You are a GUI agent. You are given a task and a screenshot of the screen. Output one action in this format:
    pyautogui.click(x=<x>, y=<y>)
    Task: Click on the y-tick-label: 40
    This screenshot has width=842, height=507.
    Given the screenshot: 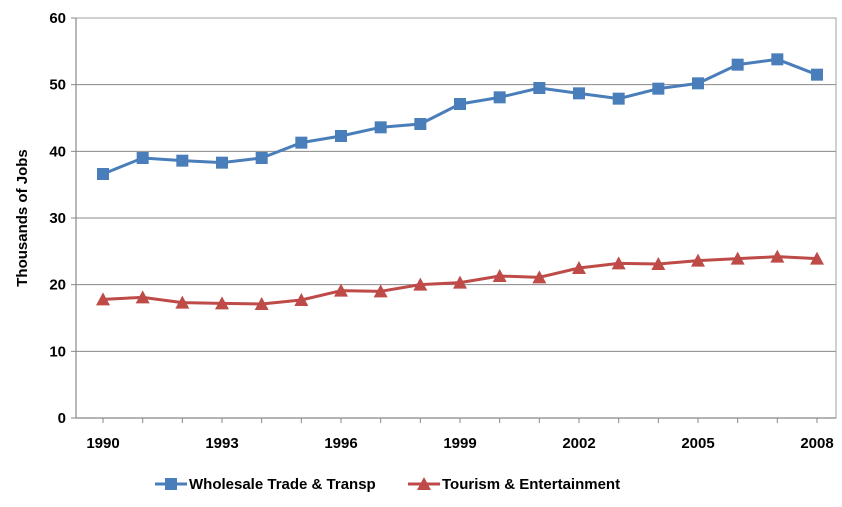 What is the action you would take?
    pyautogui.click(x=57, y=151)
    